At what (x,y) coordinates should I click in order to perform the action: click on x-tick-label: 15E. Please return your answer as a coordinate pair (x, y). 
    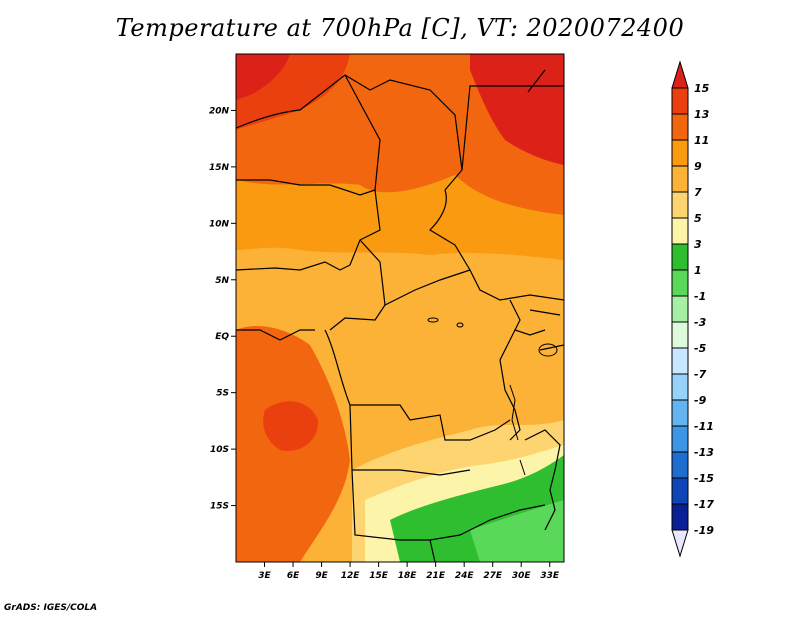
    Looking at the image, I should click on (379, 576).